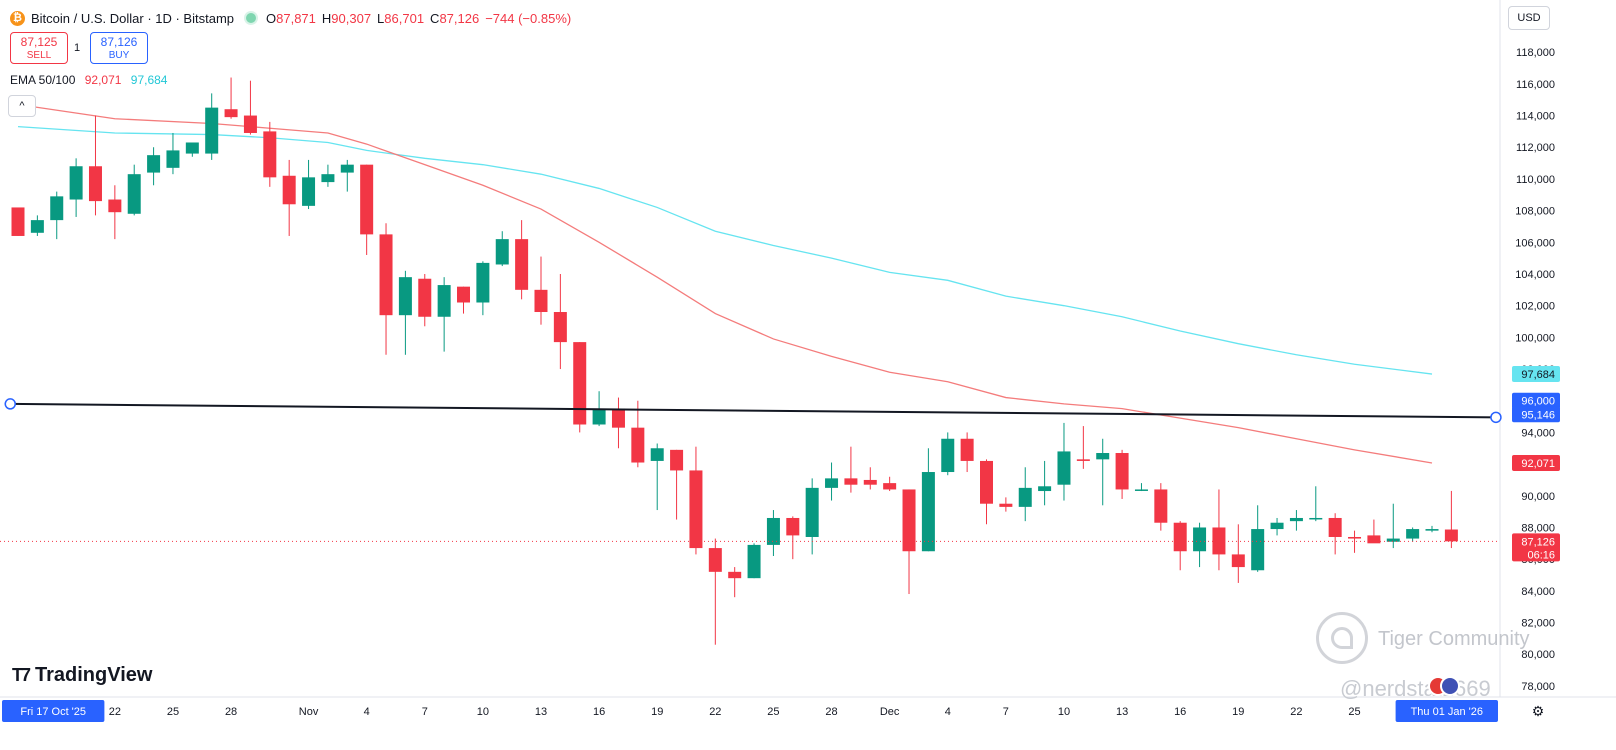 Image resolution: width=1616 pixels, height=750 pixels. I want to click on sell-button: 87,125 SELL, so click(39, 48).